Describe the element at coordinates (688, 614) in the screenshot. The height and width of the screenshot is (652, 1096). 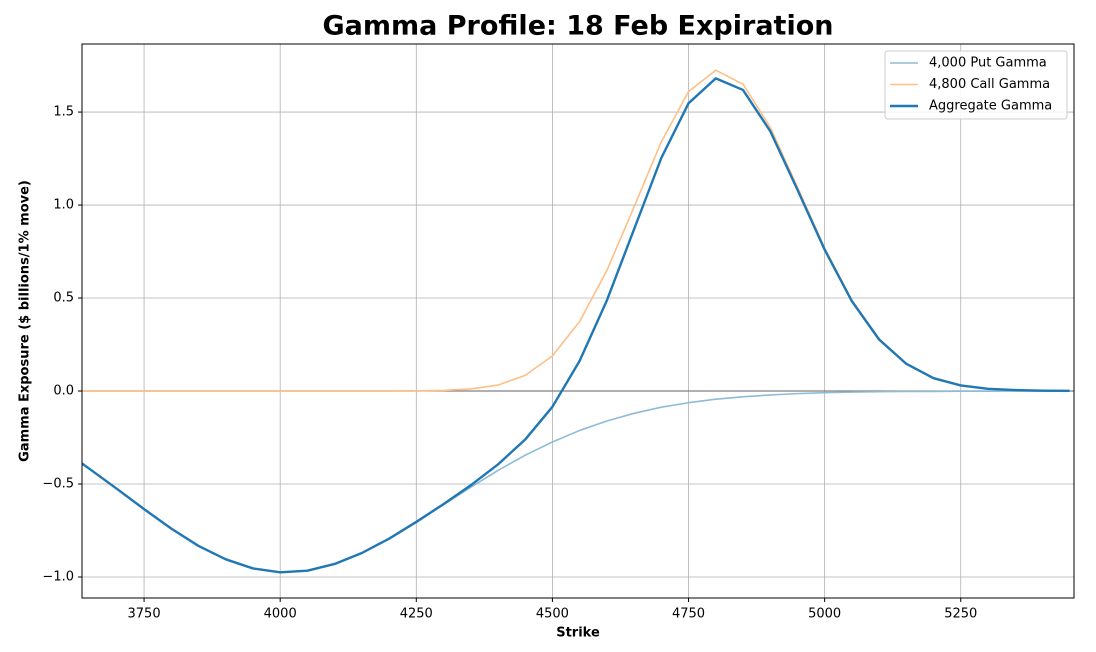
I see `x-tick-label: 4750` at that location.